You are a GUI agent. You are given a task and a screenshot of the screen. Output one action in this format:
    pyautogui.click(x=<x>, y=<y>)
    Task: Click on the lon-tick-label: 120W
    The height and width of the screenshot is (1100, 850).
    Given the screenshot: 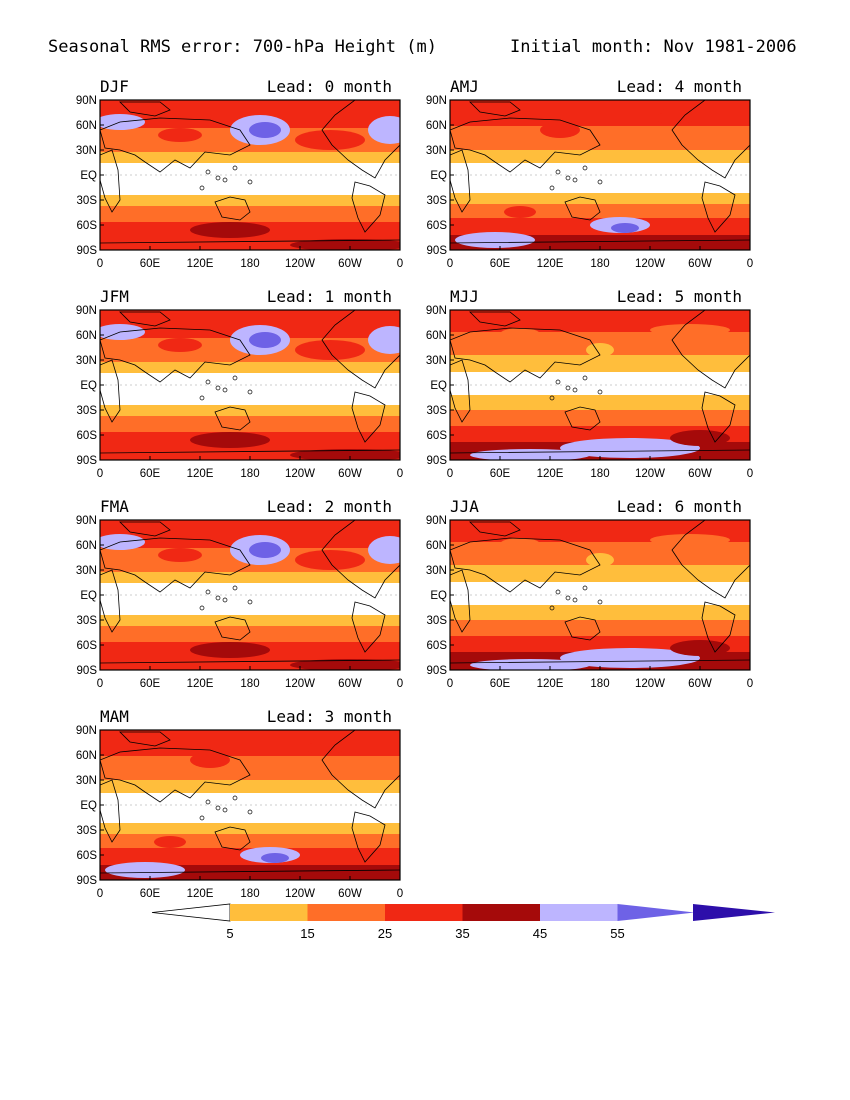 What is the action you would take?
    pyautogui.click(x=650, y=684)
    